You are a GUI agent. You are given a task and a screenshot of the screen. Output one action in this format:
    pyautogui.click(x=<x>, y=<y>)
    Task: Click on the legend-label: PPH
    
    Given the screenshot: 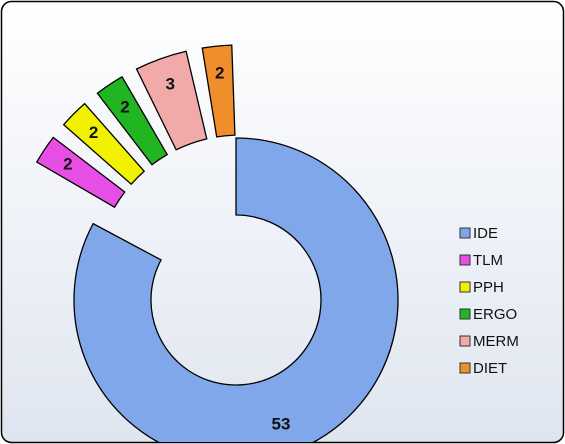 What is the action you would take?
    pyautogui.click(x=488, y=287)
    